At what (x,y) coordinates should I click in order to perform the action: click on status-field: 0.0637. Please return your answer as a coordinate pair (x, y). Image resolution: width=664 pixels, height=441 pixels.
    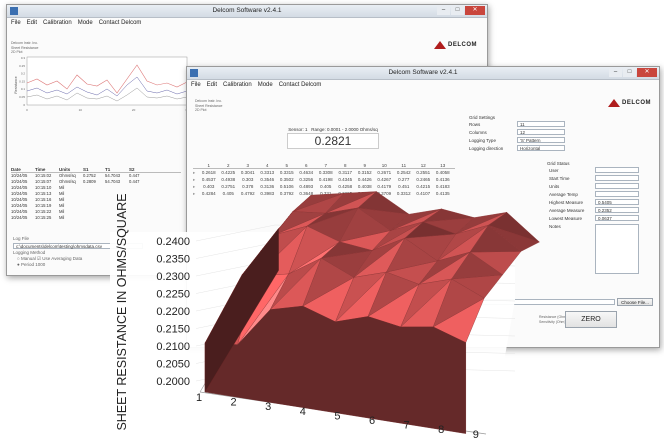
    Looking at the image, I should click on (617, 218).